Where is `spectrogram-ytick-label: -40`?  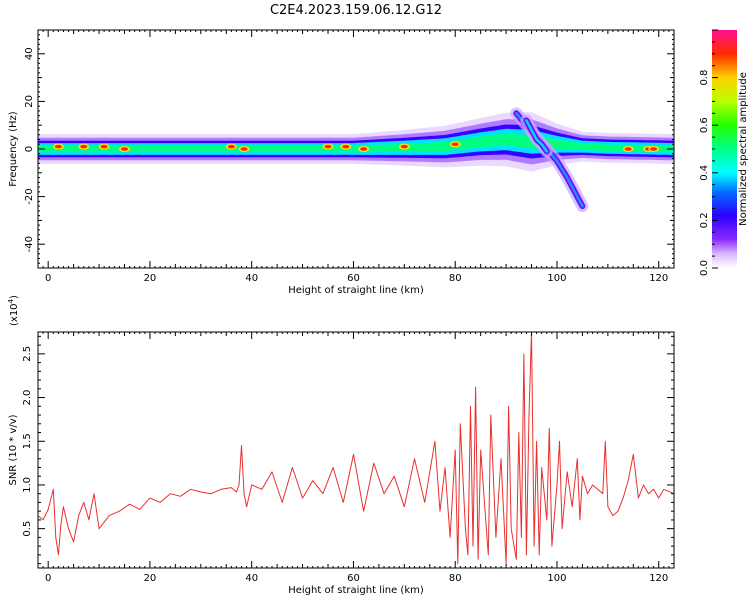
spectrogram-ytick-label: -40 is located at coordinates (29, 244).